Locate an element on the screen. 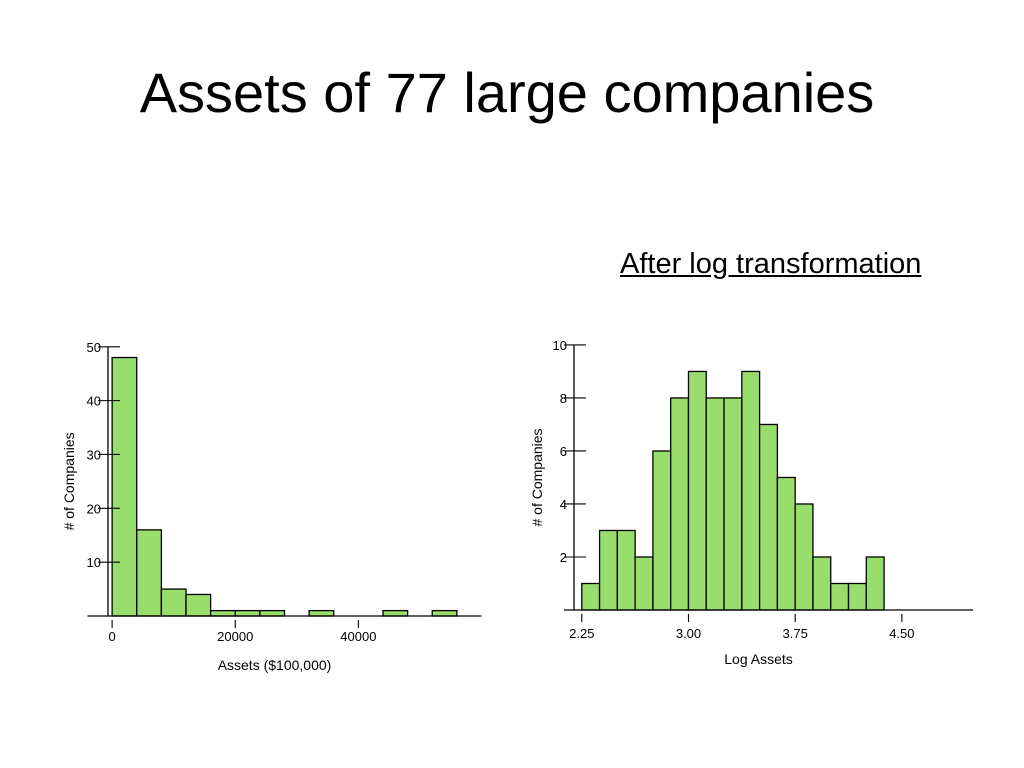  right-y-tick-label: 4 is located at coordinates (563, 504).